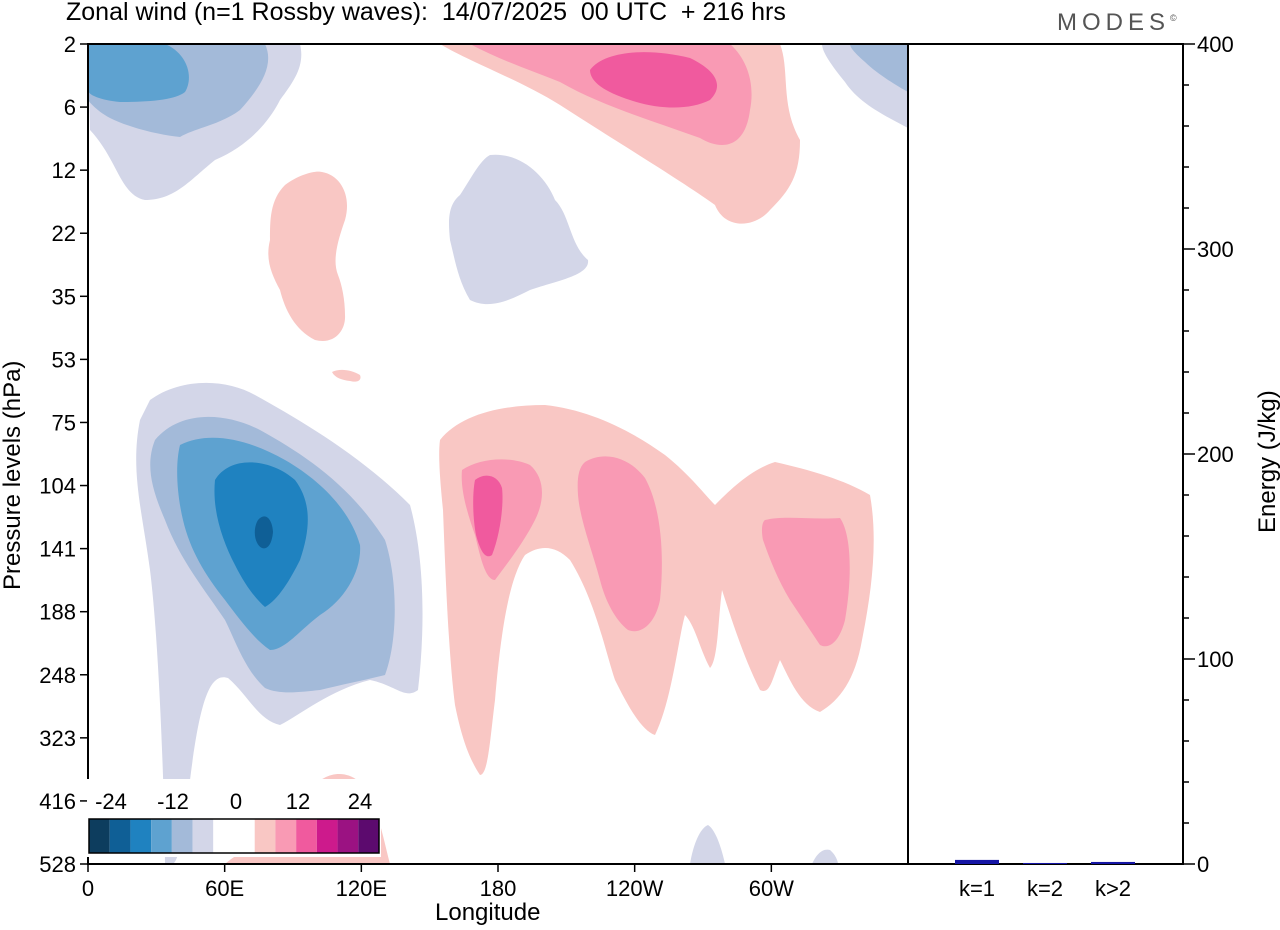 The height and width of the screenshot is (930, 1280). Describe the element at coordinates (1173, 18) in the screenshot. I see `copyright-mark: ©` at that location.